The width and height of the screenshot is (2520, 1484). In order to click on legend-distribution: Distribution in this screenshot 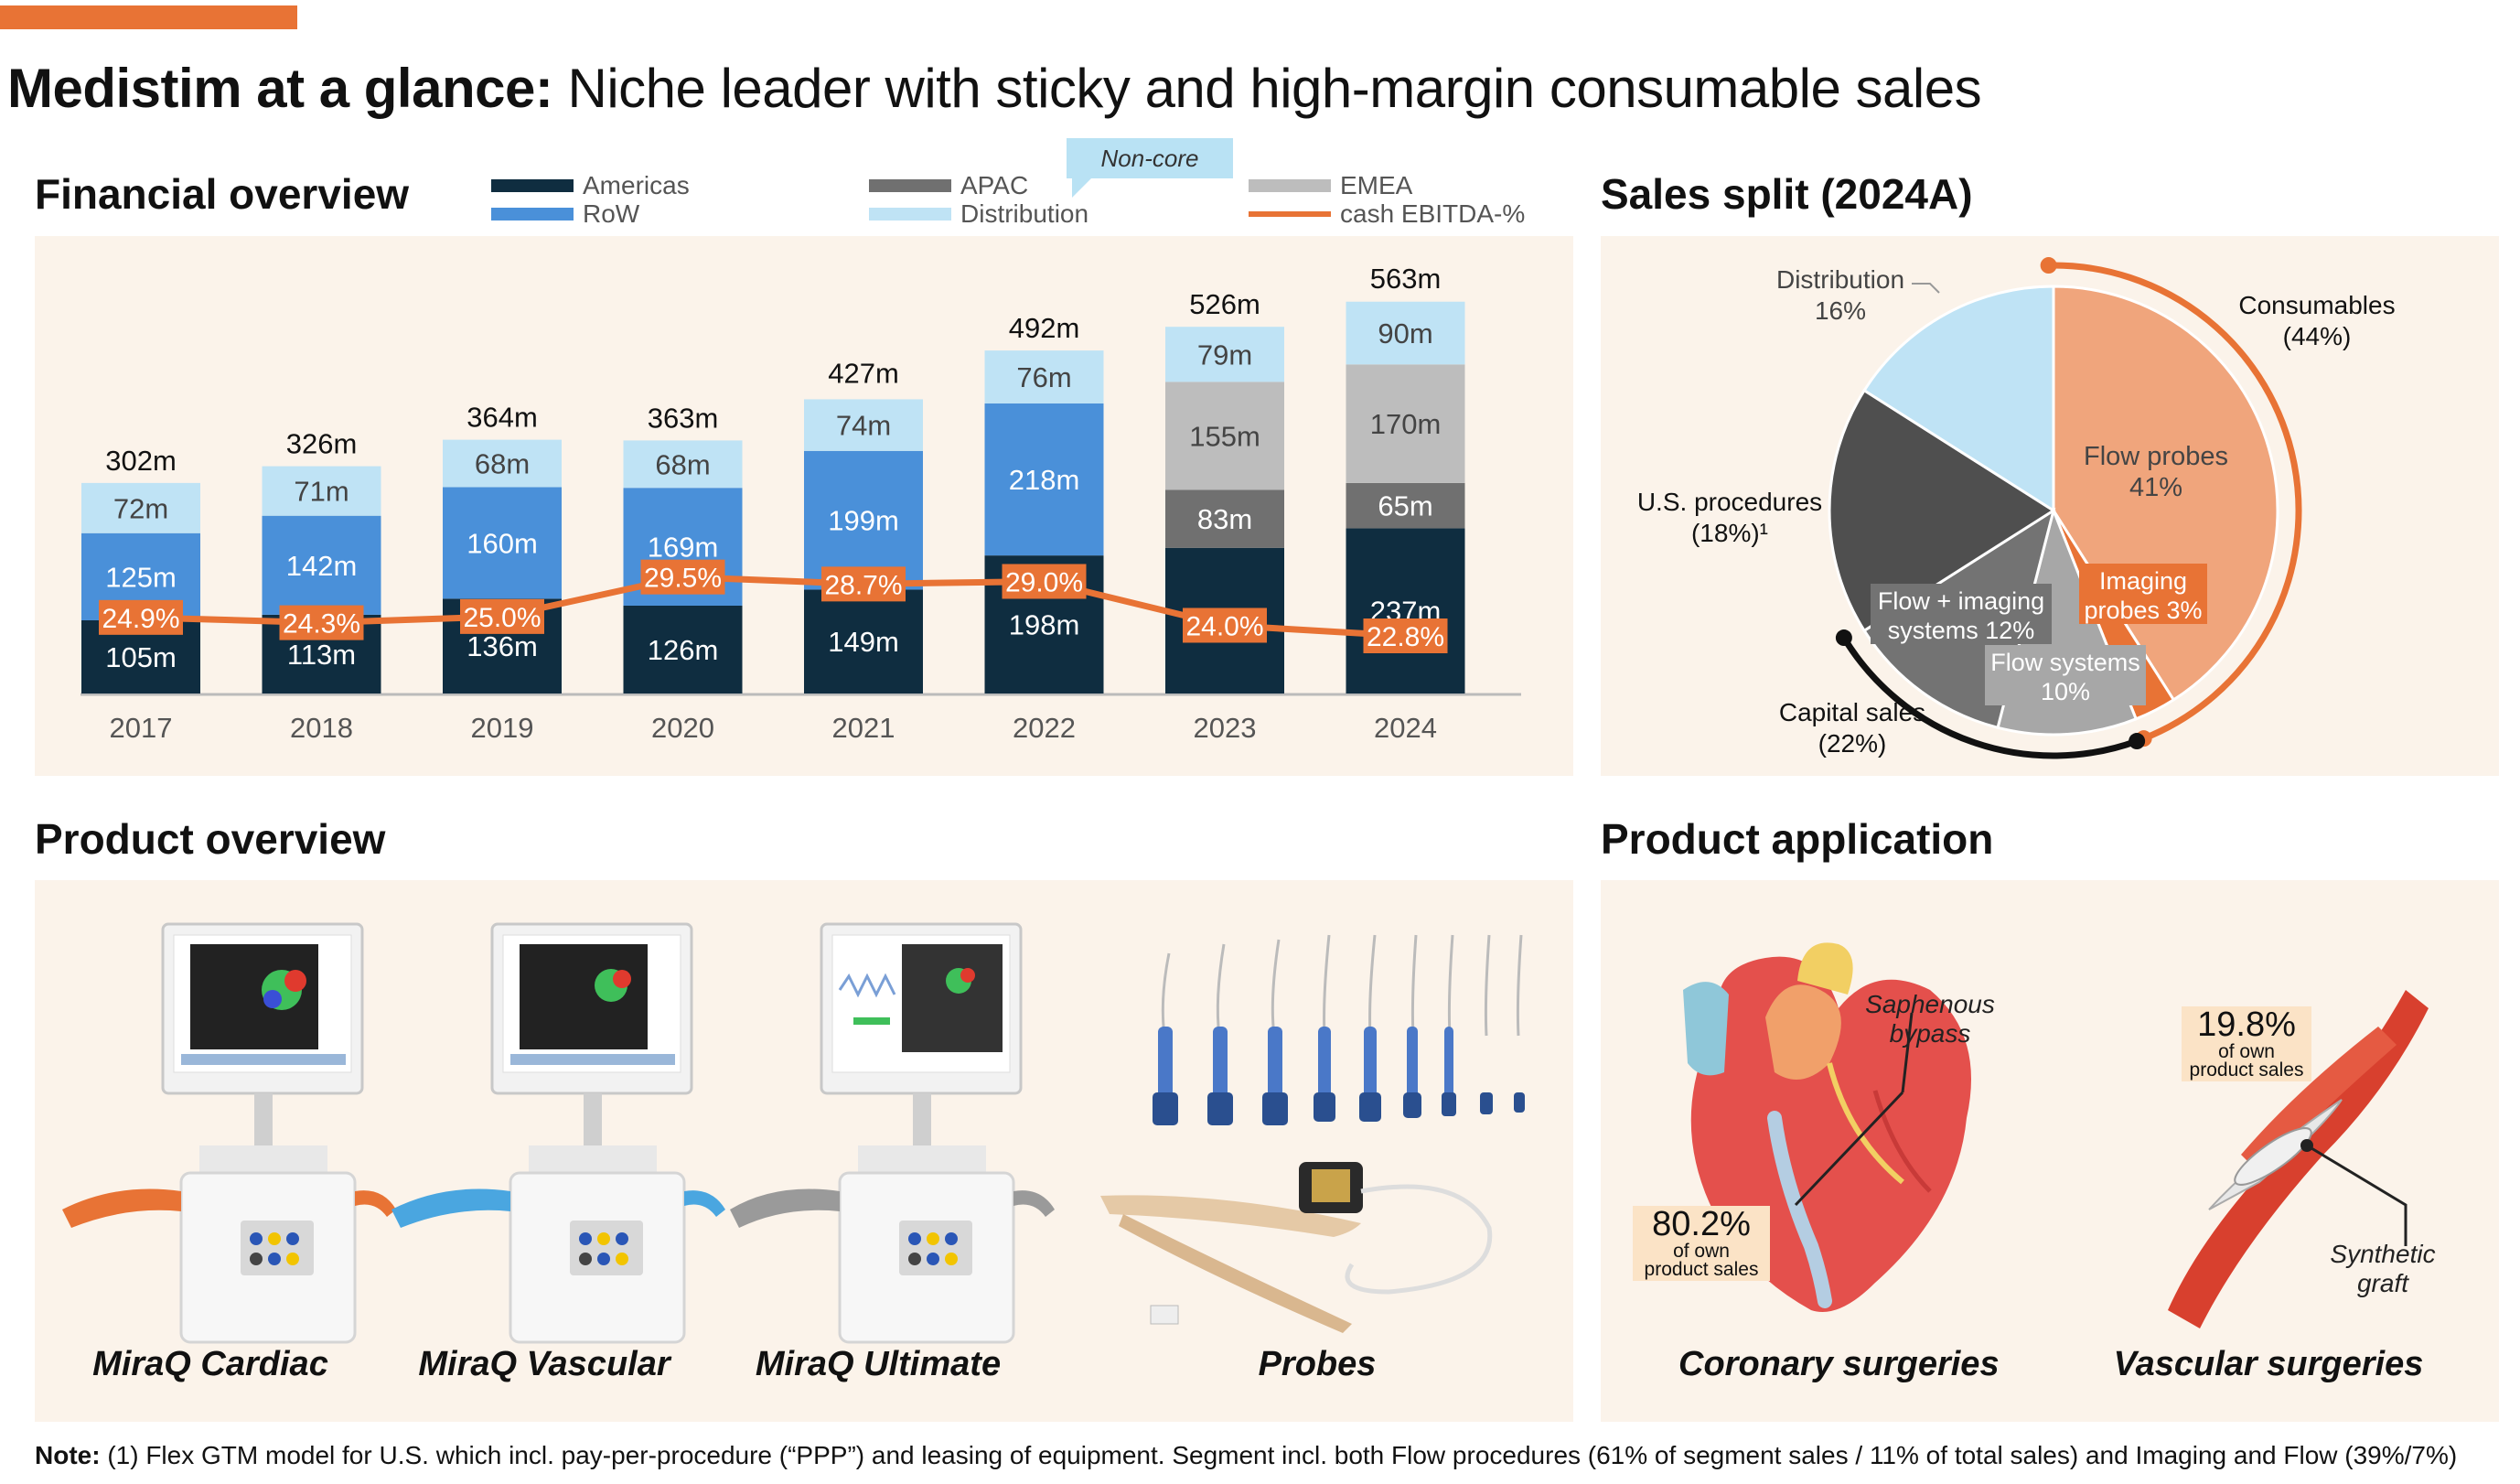, I will do `click(978, 214)`.